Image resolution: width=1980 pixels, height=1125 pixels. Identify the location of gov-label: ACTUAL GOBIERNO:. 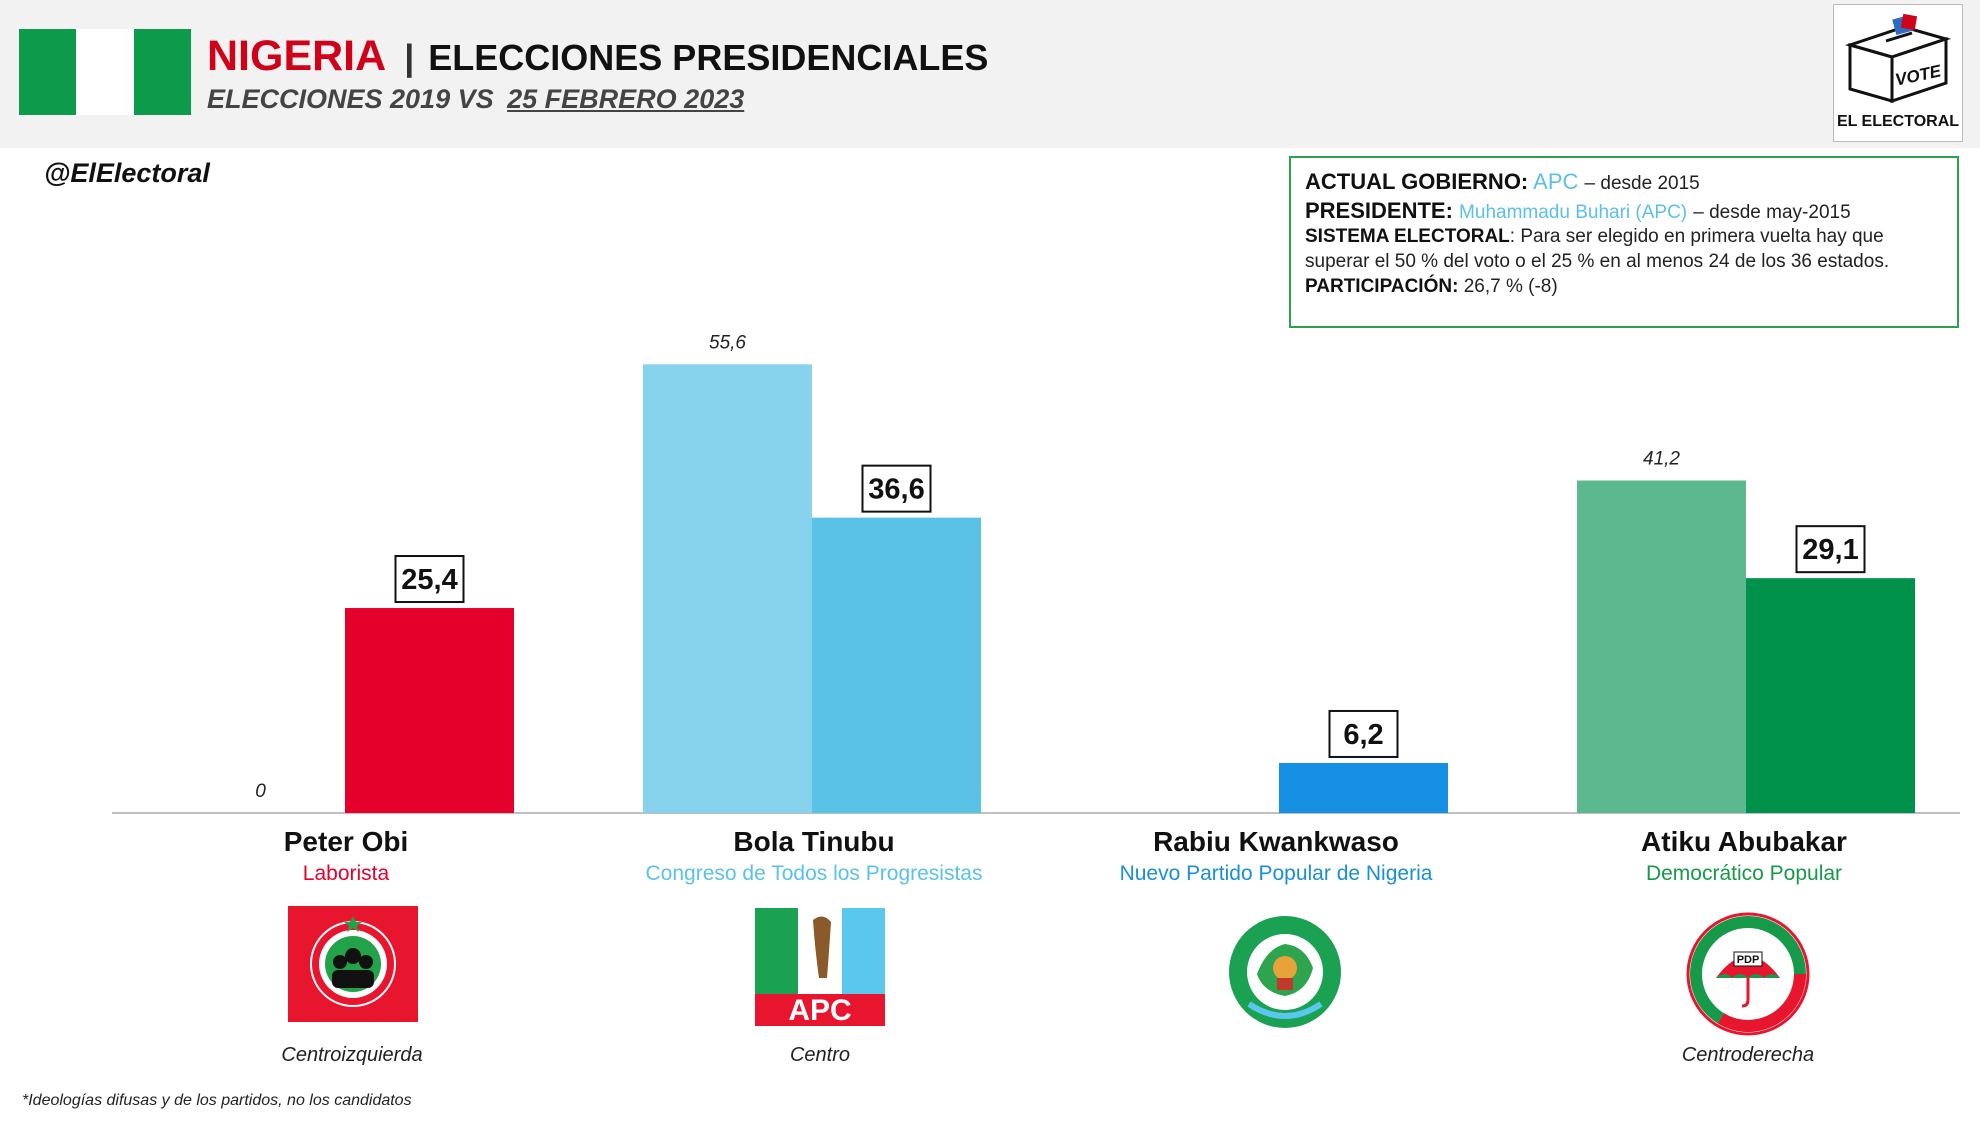
(1417, 181).